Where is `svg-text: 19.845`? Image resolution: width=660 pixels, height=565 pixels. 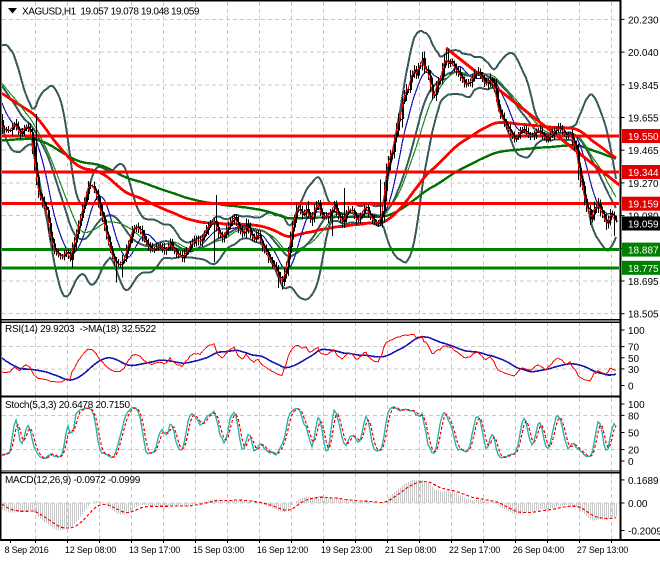
svg-text: 19.845 is located at coordinates (643, 86).